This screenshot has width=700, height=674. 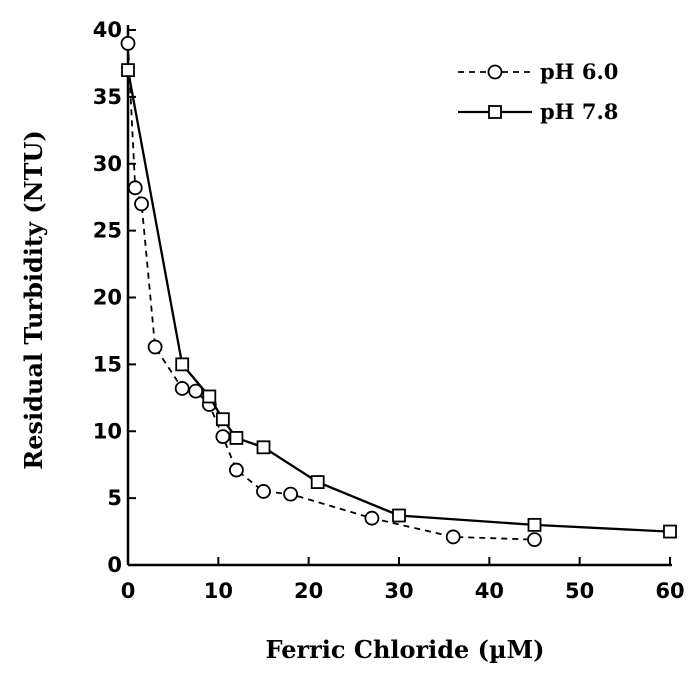 I want to click on x-tick-label: 20, so click(x=308, y=591).